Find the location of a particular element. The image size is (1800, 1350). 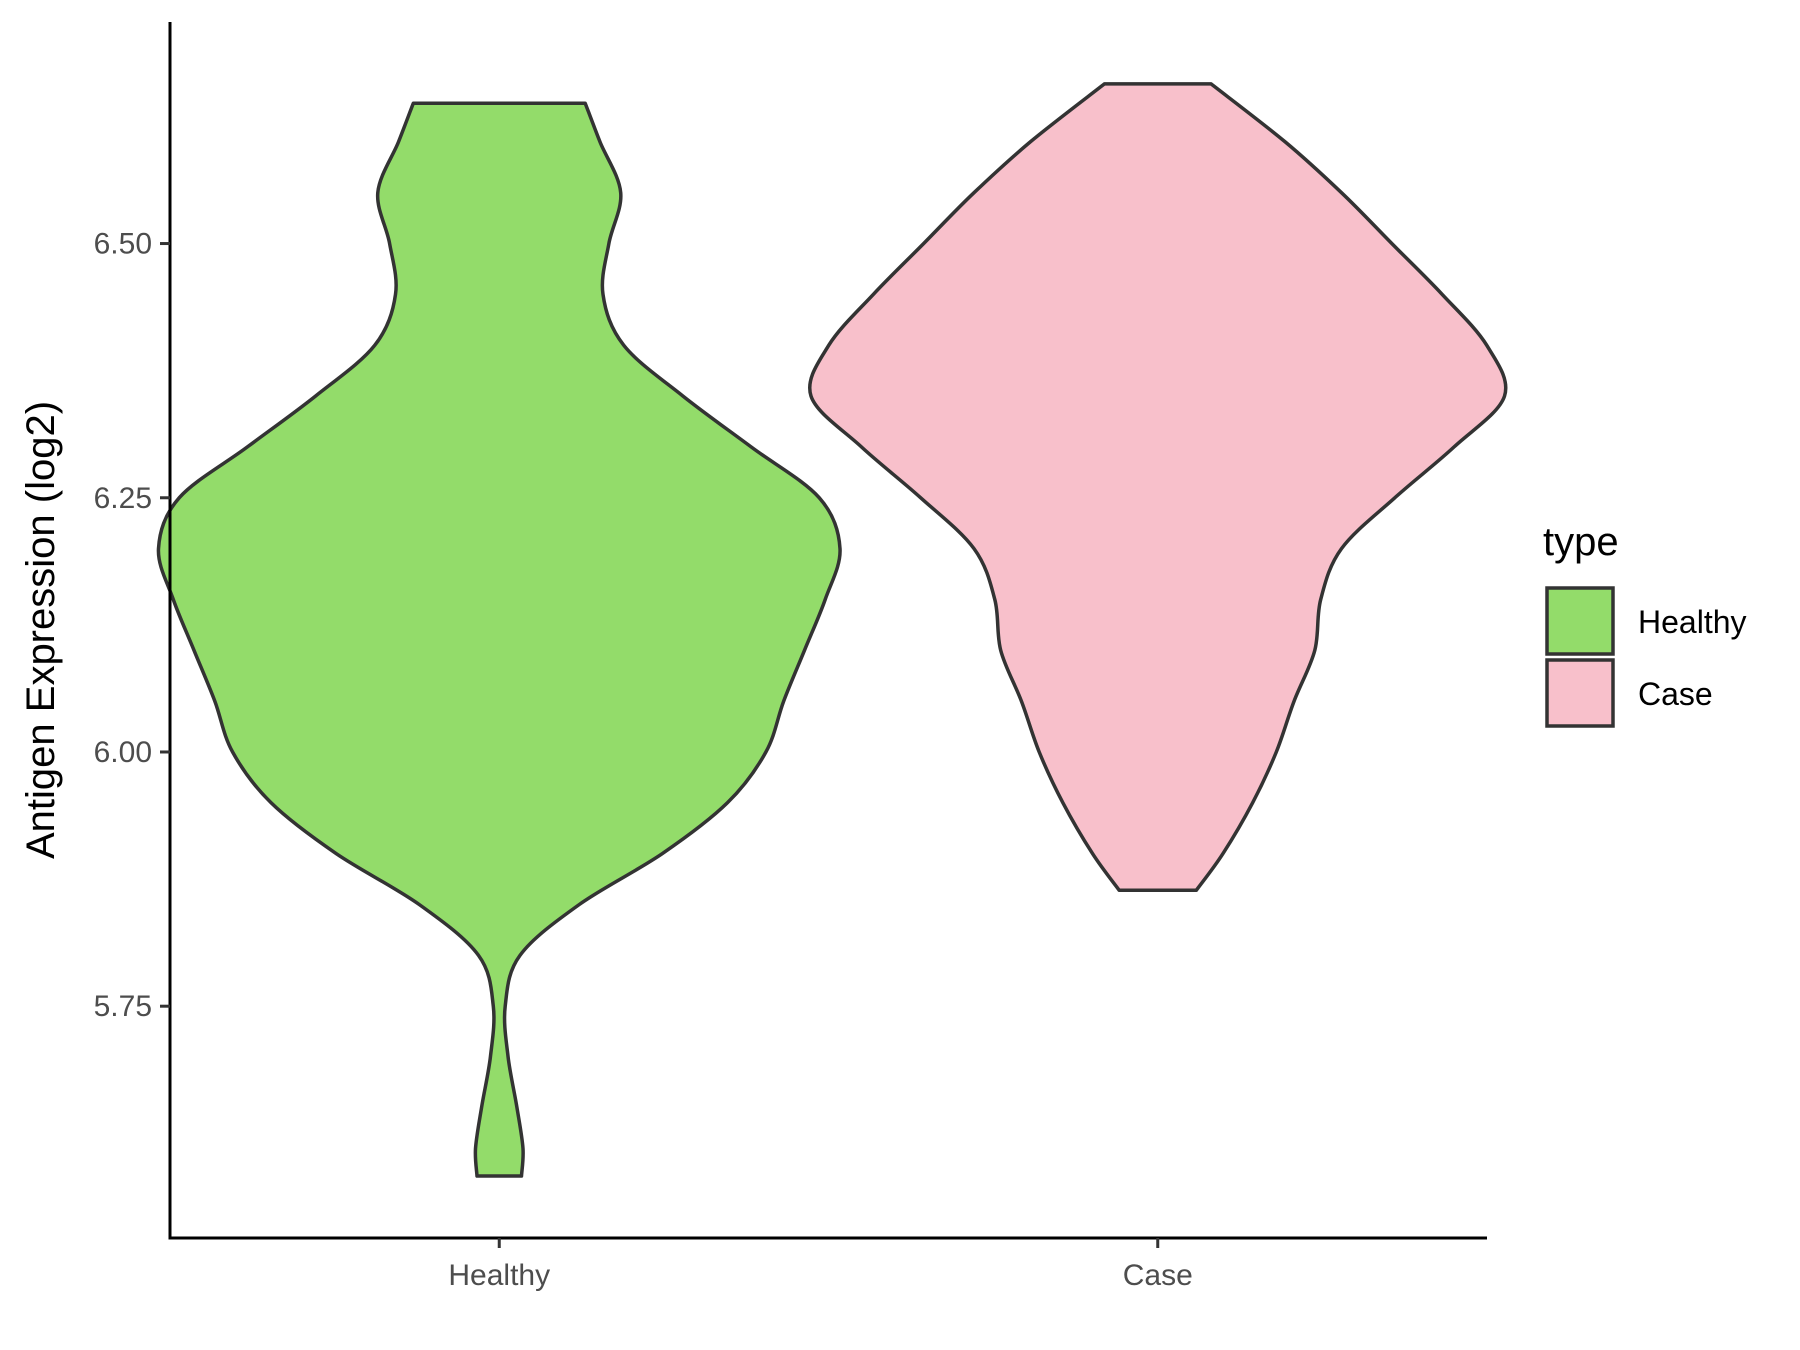

x-tick-label: Case is located at coordinates (1158, 1275).